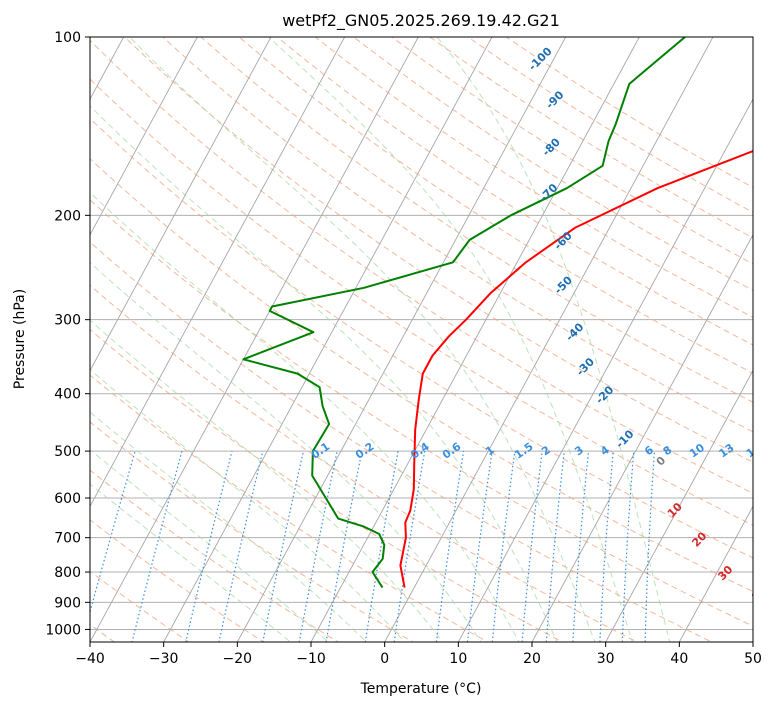  Describe the element at coordinates (384, 659) in the screenshot. I see `x-tick-label: 0` at that location.